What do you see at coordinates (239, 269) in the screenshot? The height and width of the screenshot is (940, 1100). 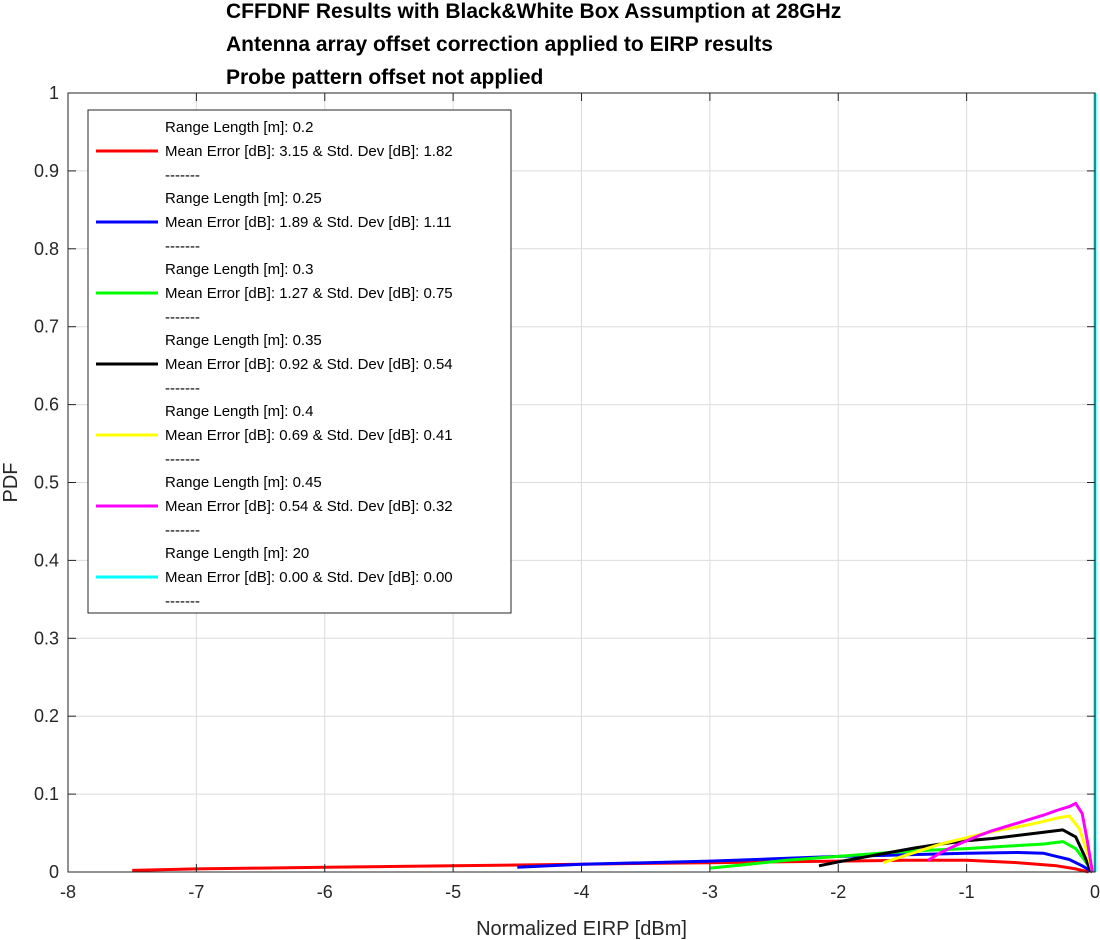 I see `legend-text: Range Length [m]: 0.3` at bounding box center [239, 269].